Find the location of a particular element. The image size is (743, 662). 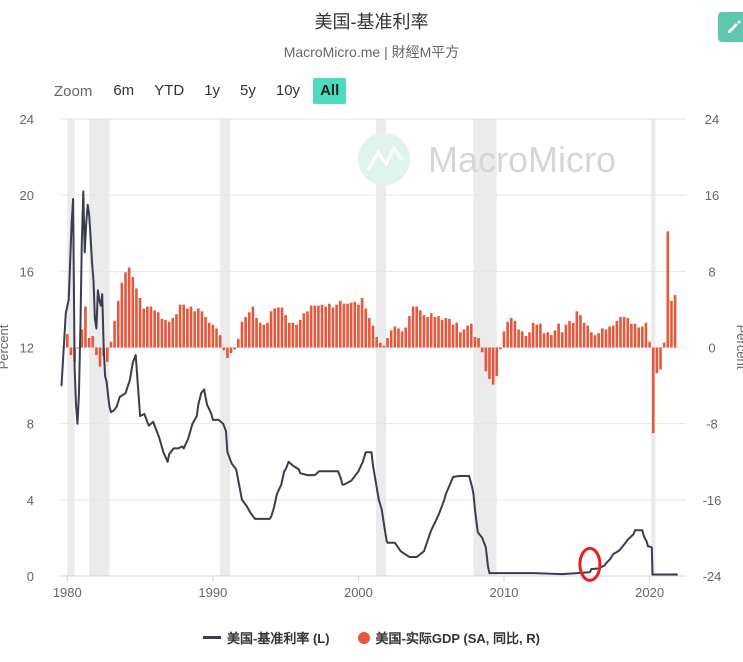

x-tick-label-1: 1990 is located at coordinates (212, 592).